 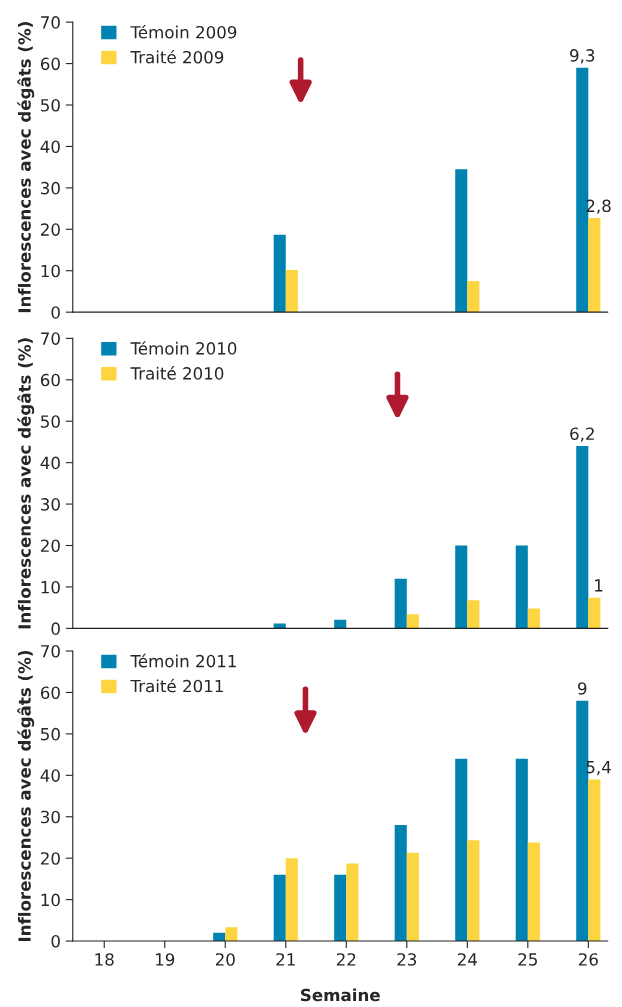 What do you see at coordinates (183, 348) in the screenshot?
I see `legend-label: Témoin 2010` at bounding box center [183, 348].